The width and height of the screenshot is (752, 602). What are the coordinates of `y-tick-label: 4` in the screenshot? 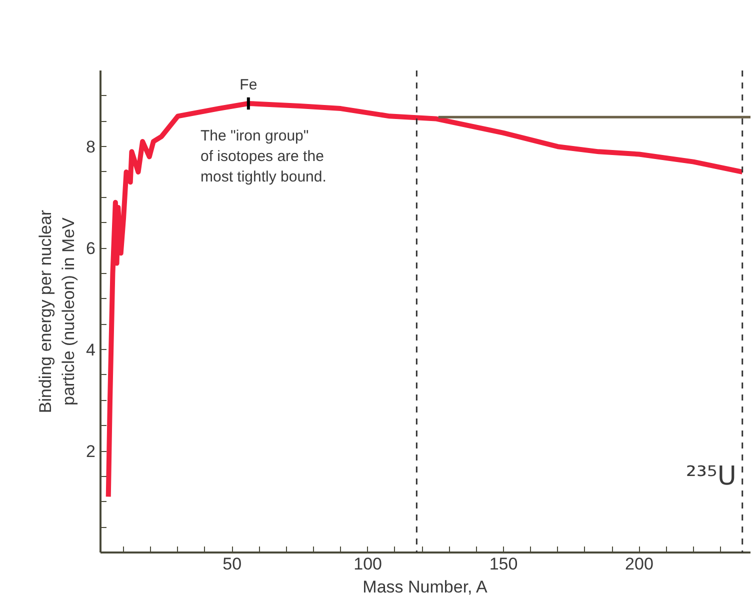 It's located at (91, 350).